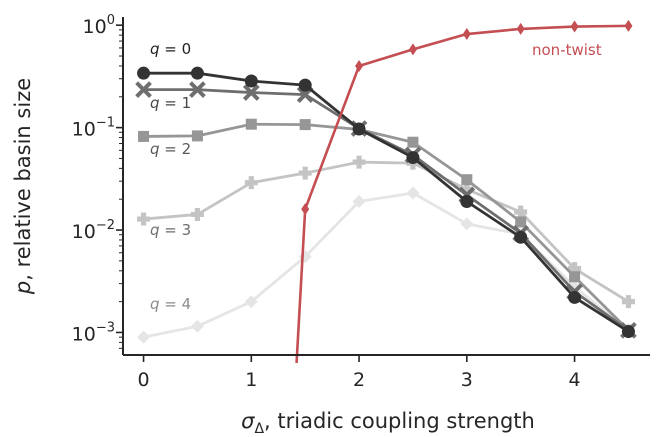 The width and height of the screenshot is (659, 437). Describe the element at coordinates (575, 380) in the screenshot. I see `x-tick-label-4: 4` at that location.